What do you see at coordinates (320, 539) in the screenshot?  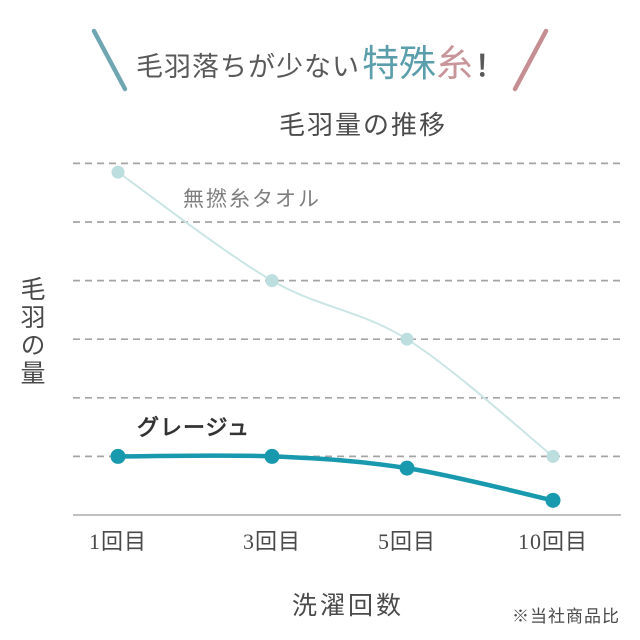 I see `x-tick-labels: 1回目 3回目 5回目 10回目` at bounding box center [320, 539].